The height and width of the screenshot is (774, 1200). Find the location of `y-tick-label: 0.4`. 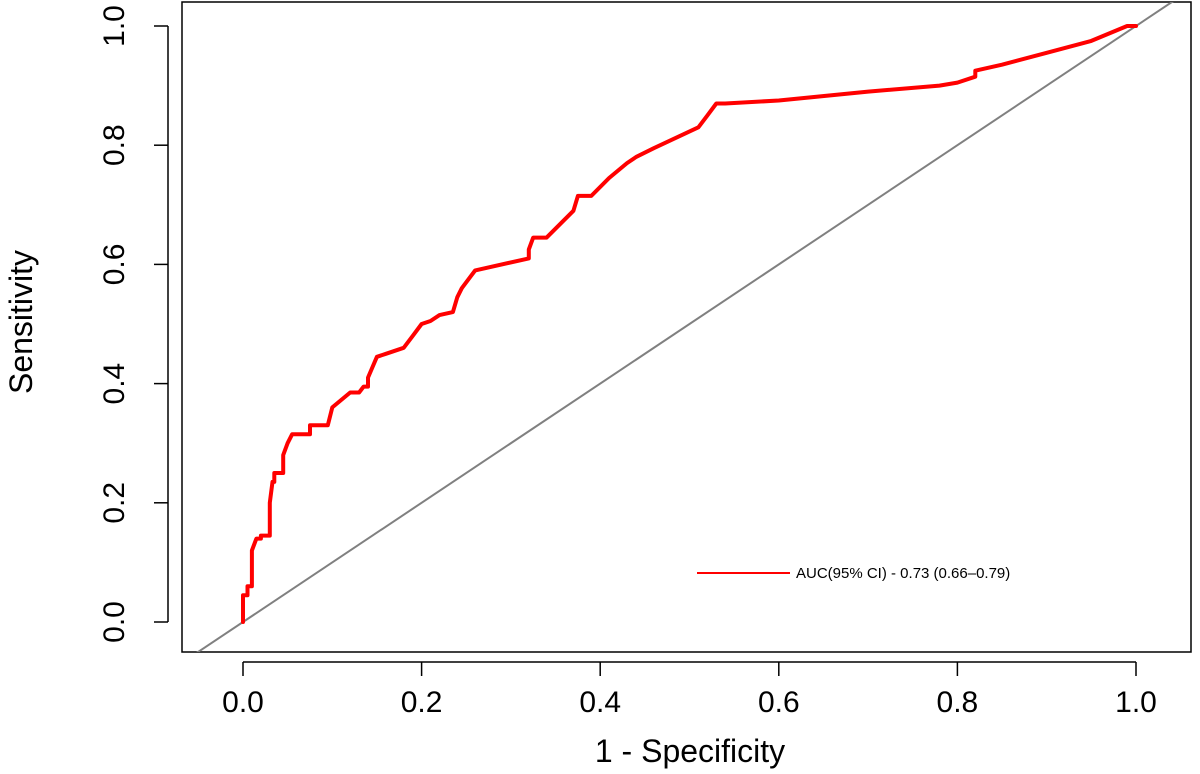

y-tick-label: 0.4 is located at coordinates (114, 384).